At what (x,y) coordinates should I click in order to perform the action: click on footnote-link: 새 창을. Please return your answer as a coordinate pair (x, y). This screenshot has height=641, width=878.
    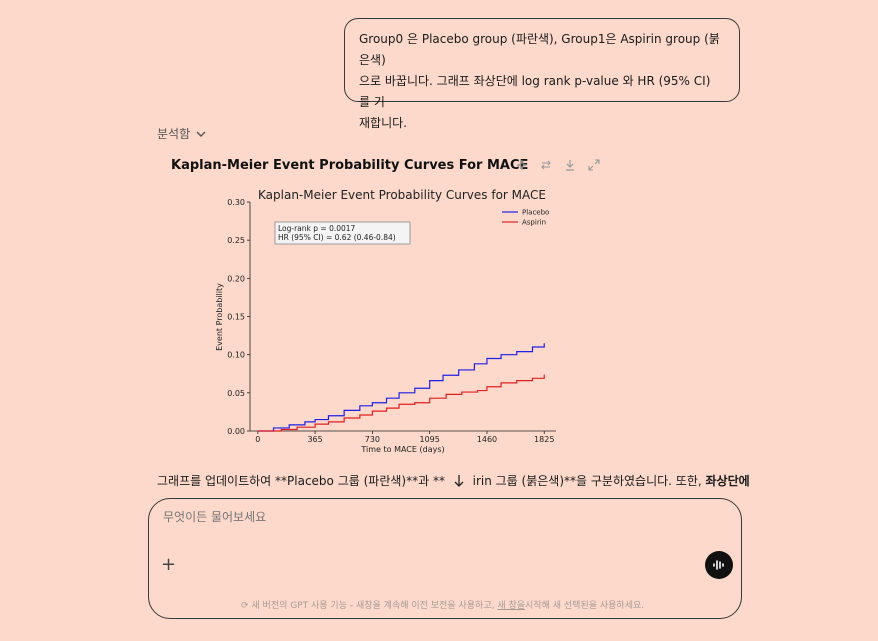
    Looking at the image, I should click on (511, 606).